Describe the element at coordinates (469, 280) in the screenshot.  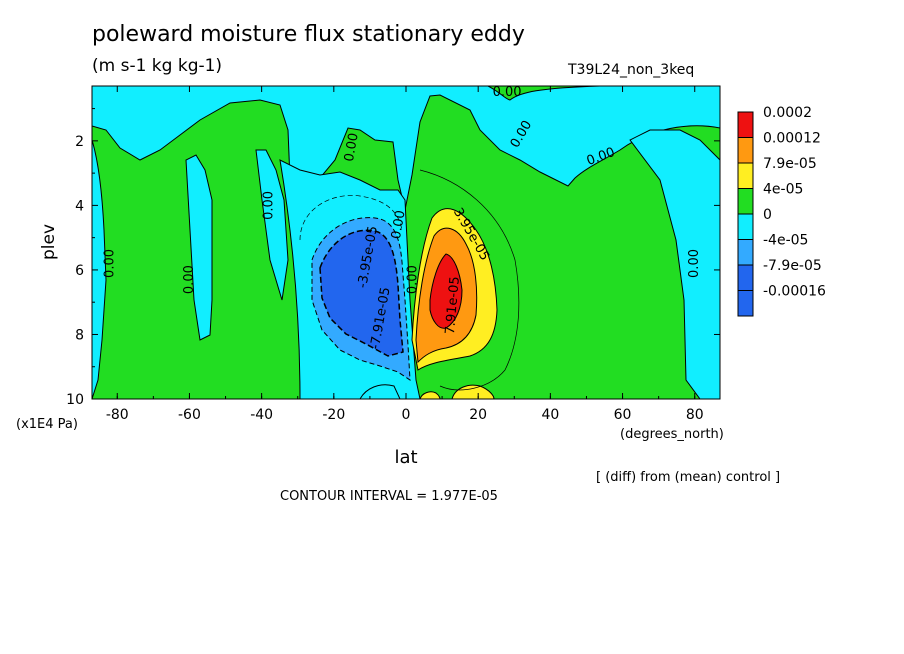
I see `positive-outline` at that location.